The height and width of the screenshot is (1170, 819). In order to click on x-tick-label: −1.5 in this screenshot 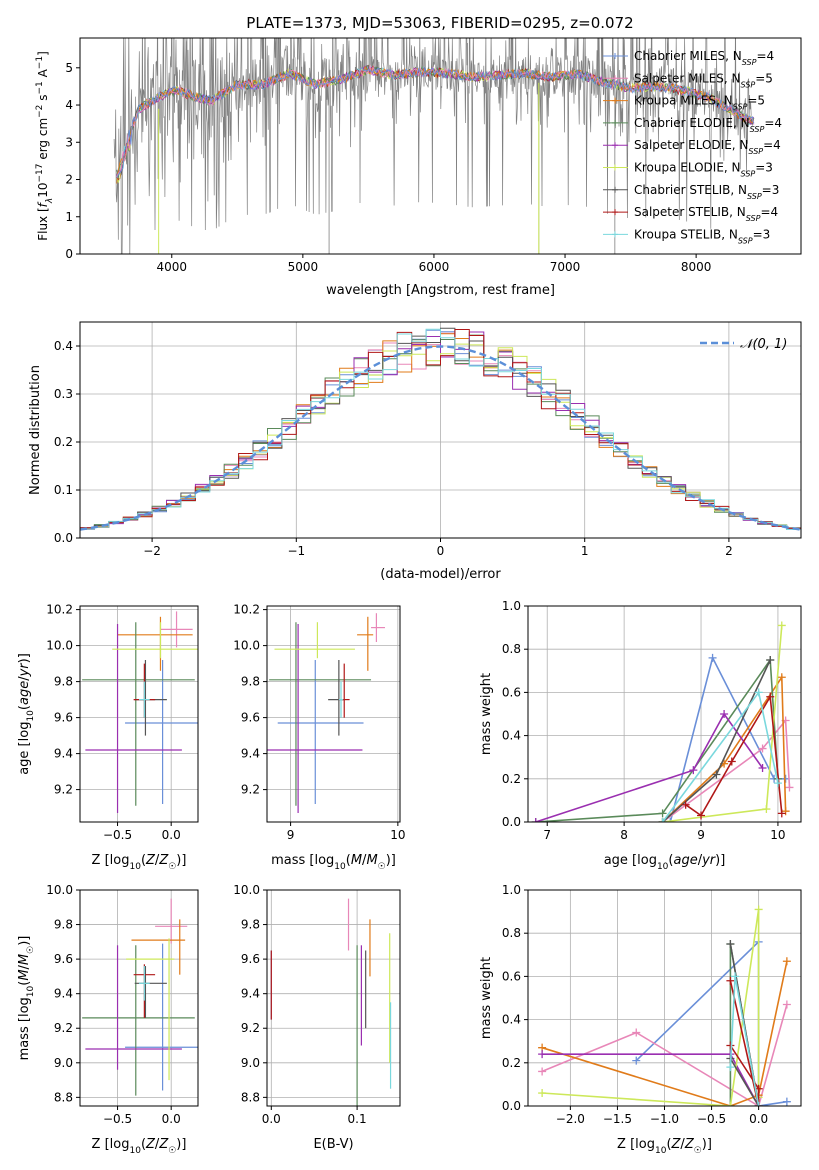, I will do `click(617, 1119)`.